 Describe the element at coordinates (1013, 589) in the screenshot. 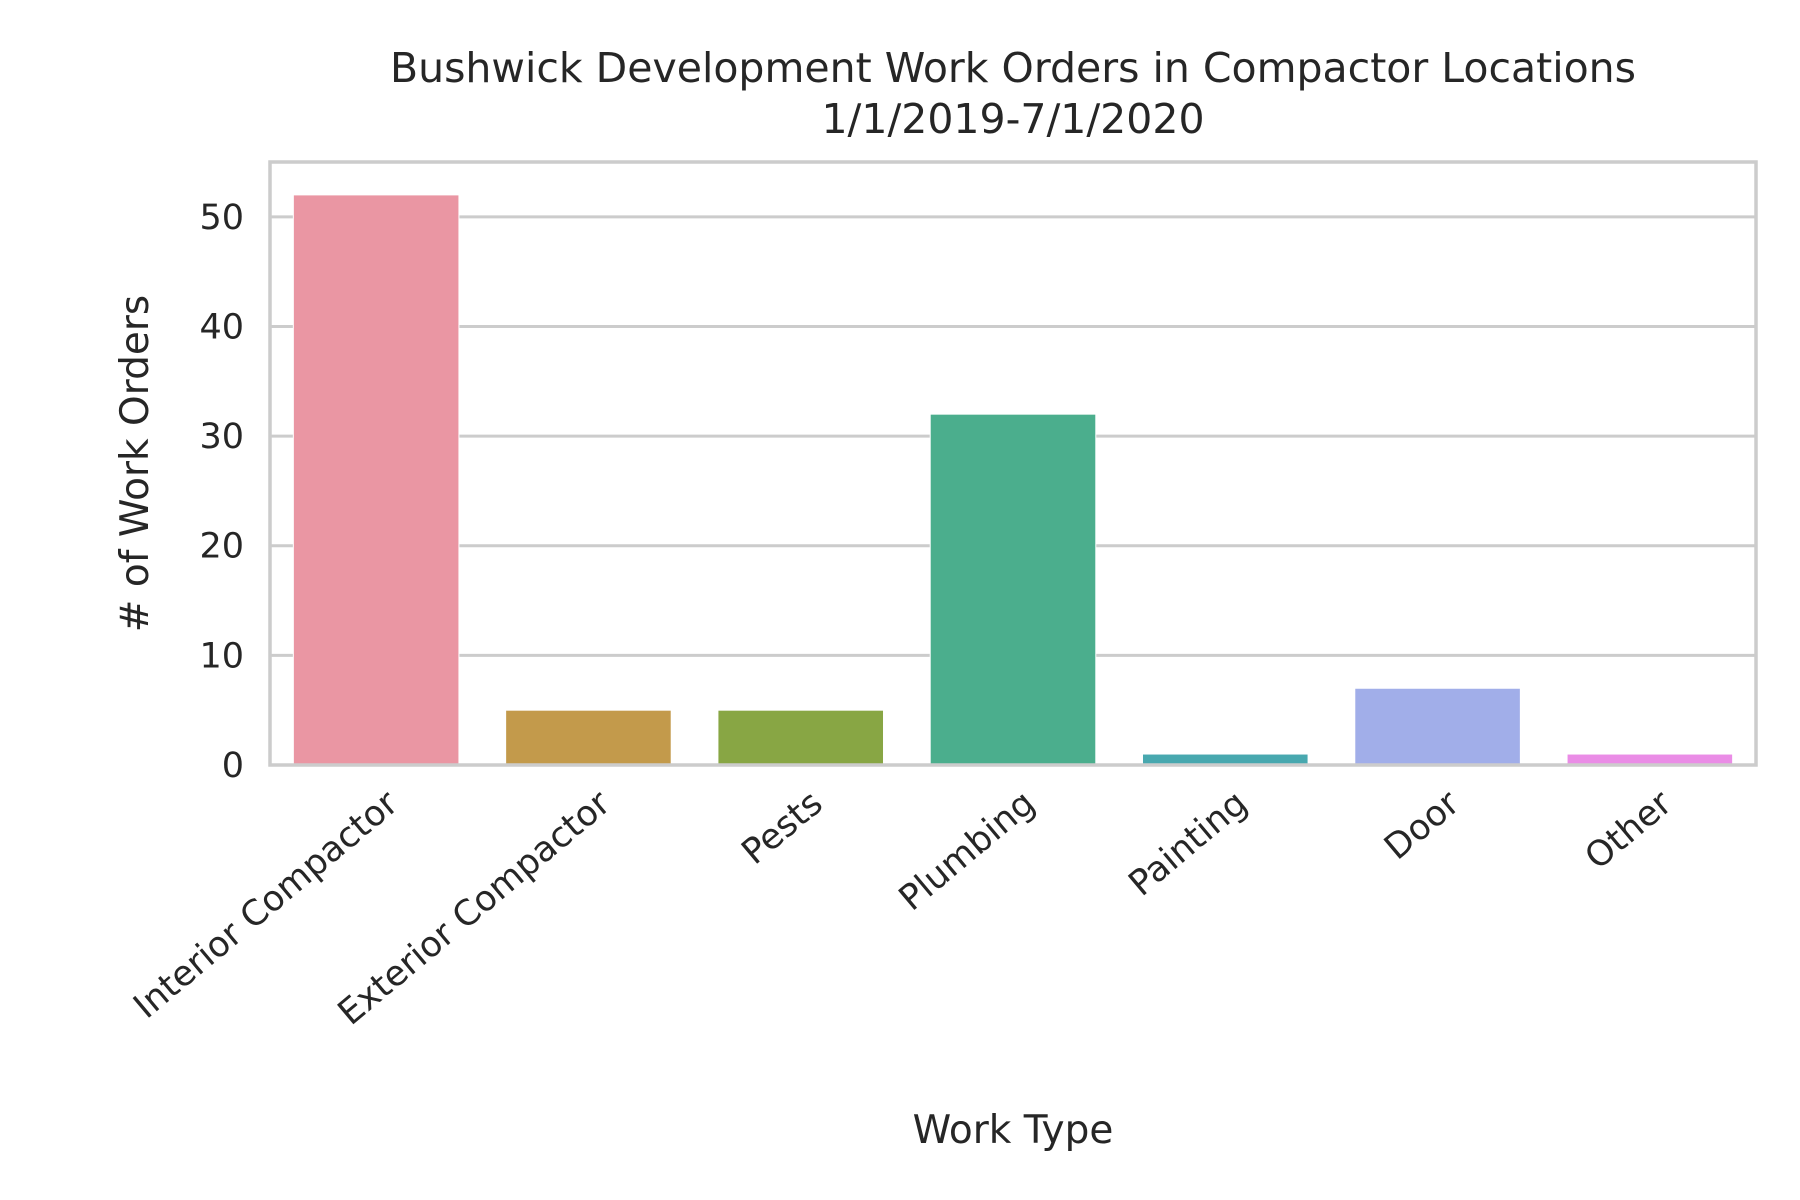

I see `bar-plumbing` at that location.